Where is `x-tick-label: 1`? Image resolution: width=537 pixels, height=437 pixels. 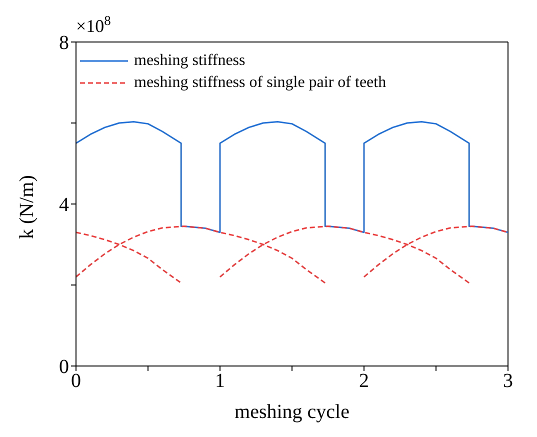 x-tick-label: 1 is located at coordinates (220, 381).